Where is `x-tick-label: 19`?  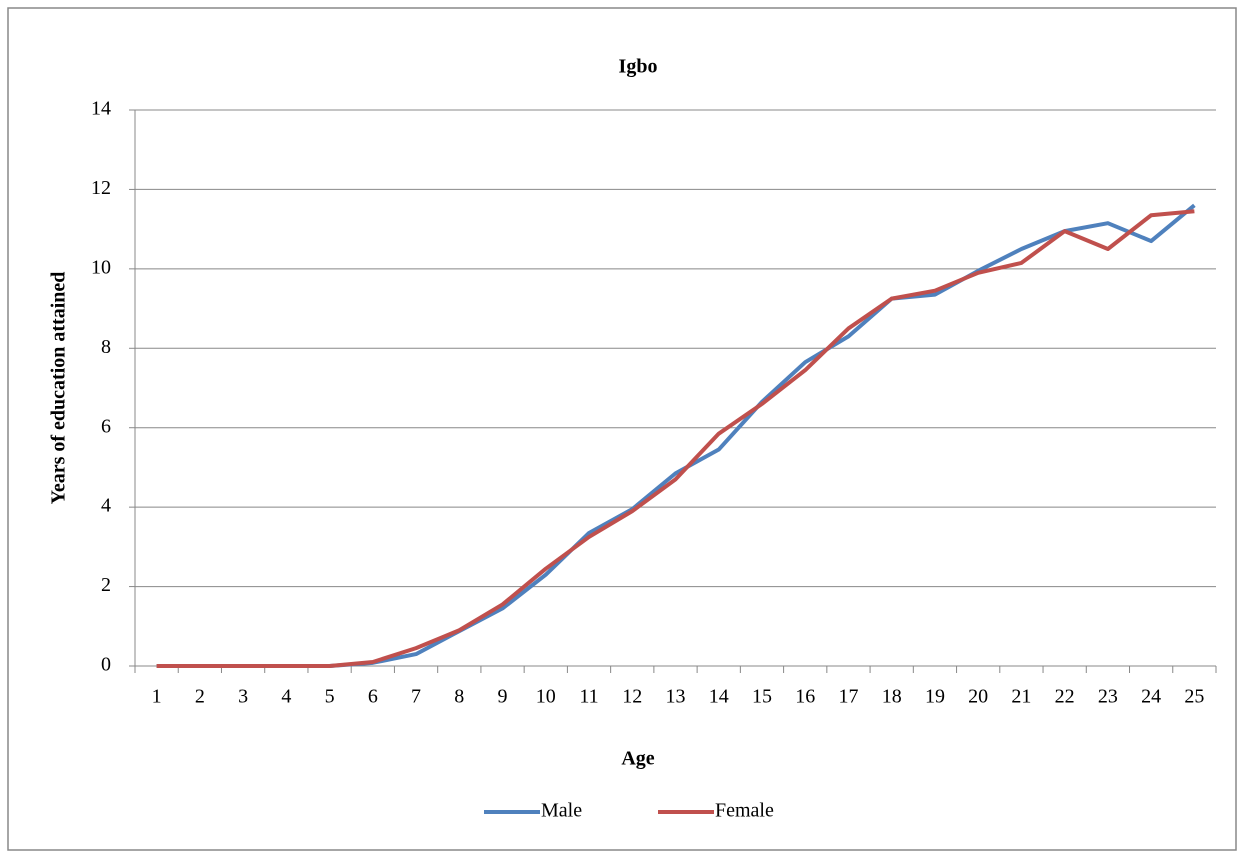
x-tick-label: 19 is located at coordinates (935, 697).